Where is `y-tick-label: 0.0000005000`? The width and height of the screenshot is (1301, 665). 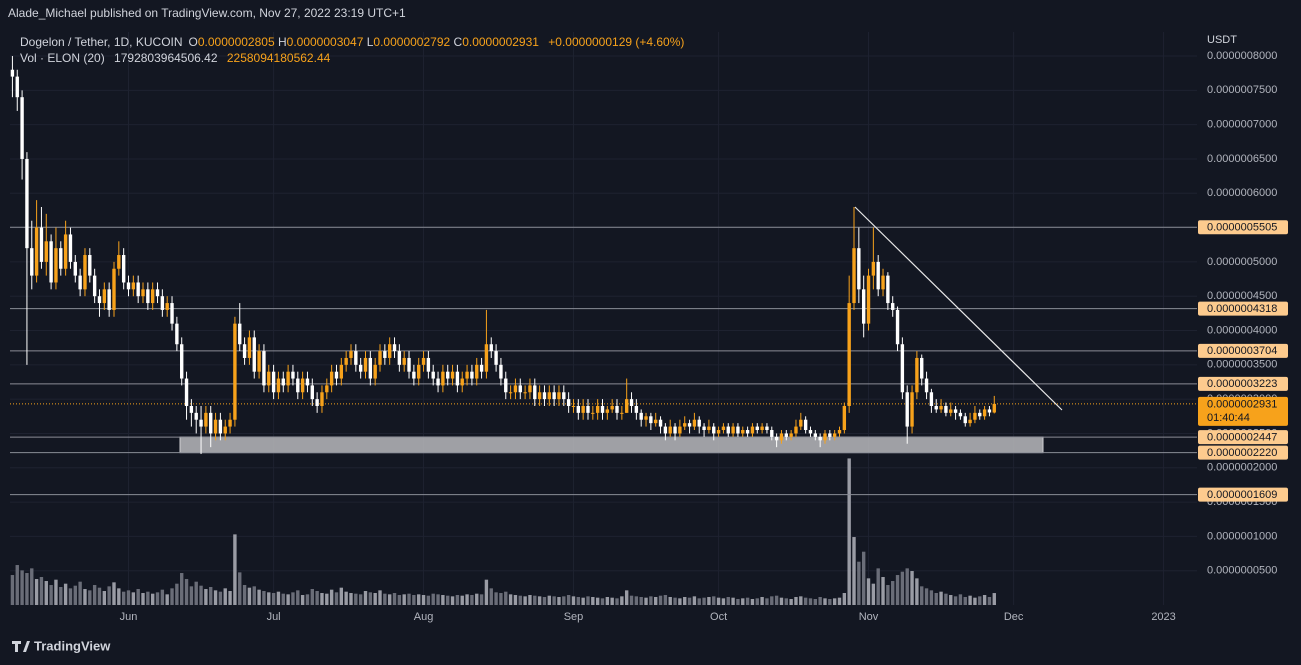 y-tick-label: 0.0000005000 is located at coordinates (1242, 262).